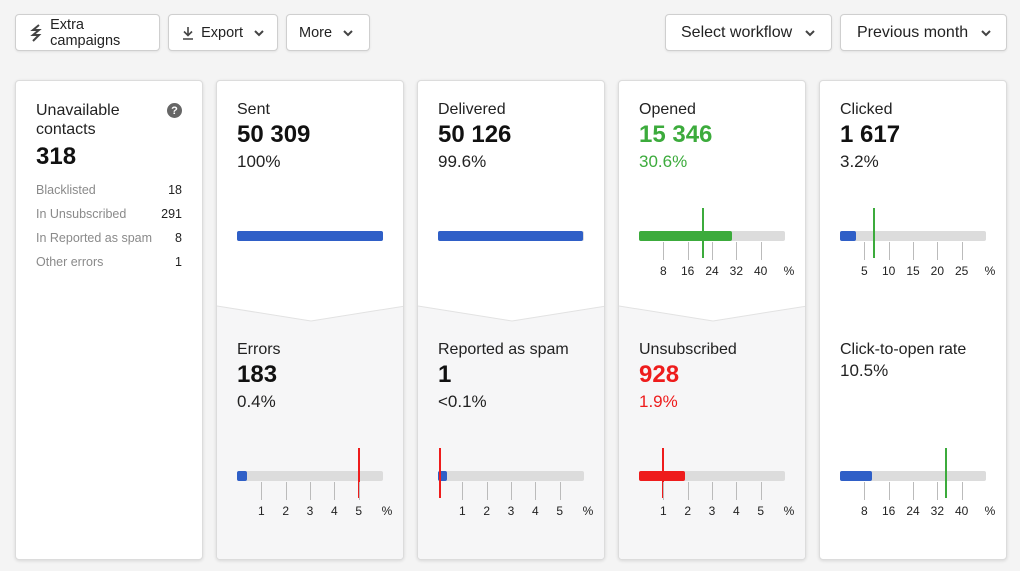 The image size is (1020, 571). Describe the element at coordinates (874, 233) in the screenshot. I see `clicked-benchmark-marker` at that location.